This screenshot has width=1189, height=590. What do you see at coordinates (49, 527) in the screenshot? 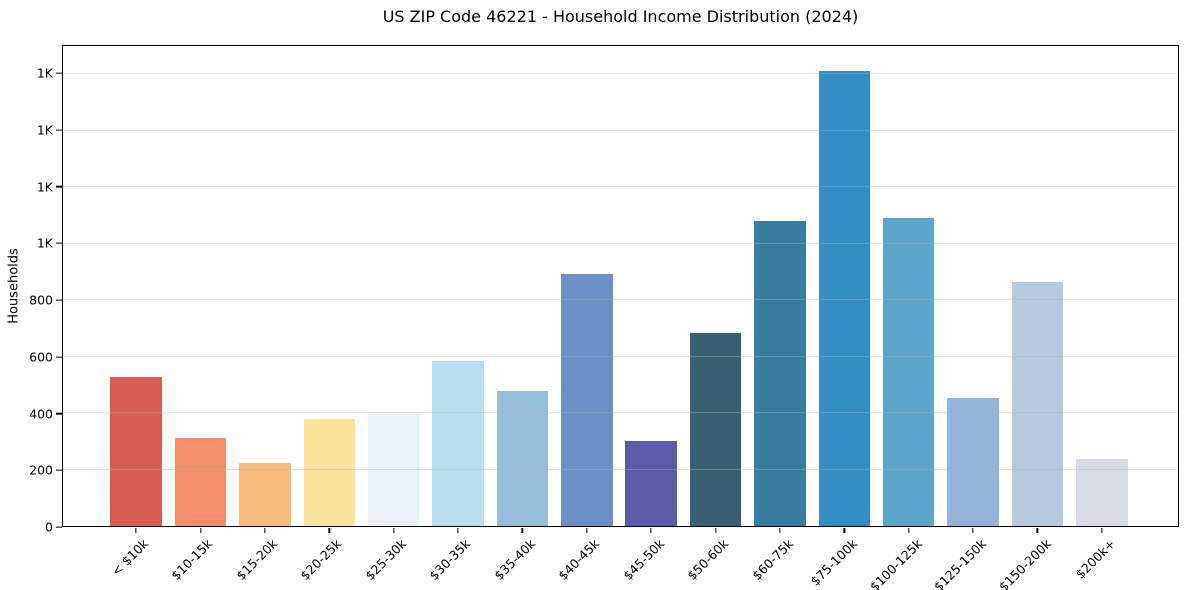
I see `y-tick-label: 0` at bounding box center [49, 527].